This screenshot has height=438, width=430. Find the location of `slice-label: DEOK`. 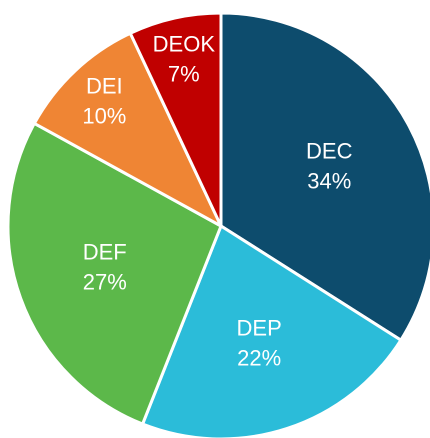

slice-label: DEOK is located at coordinates (184, 44).